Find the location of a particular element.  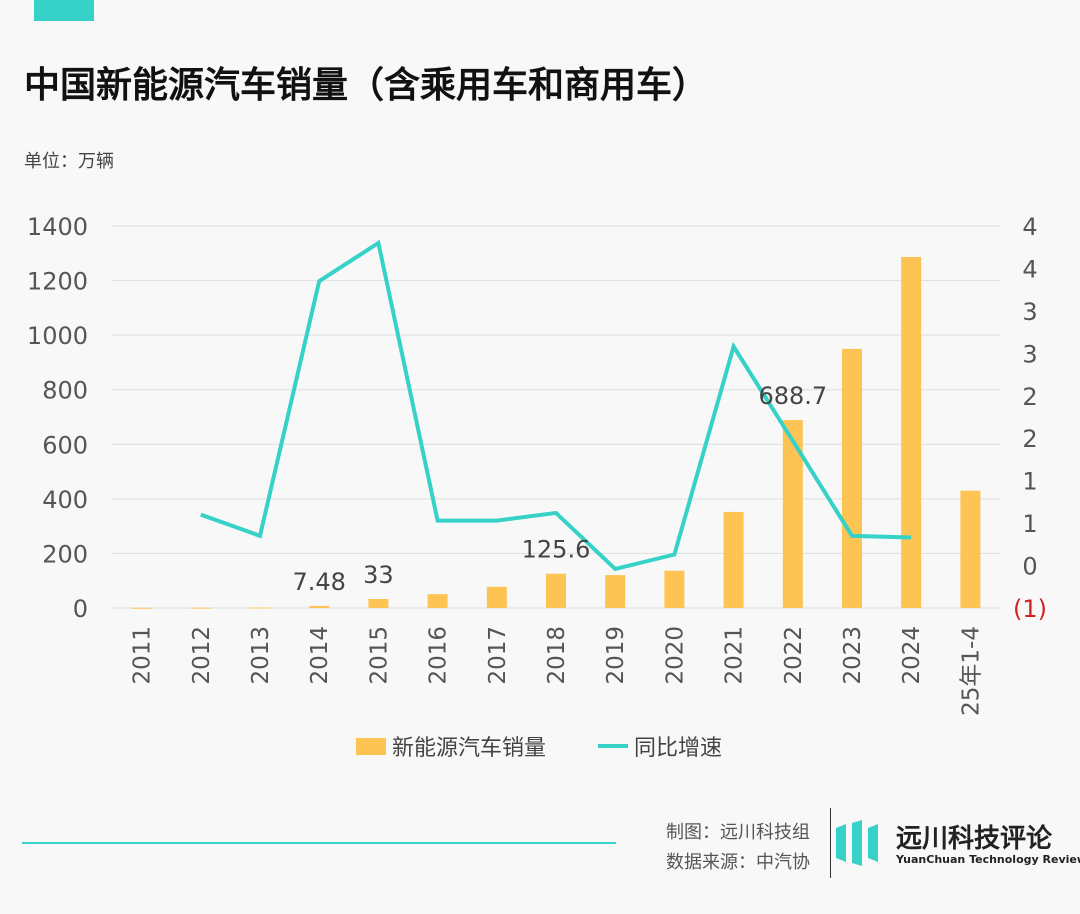

legend-swatch-bar is located at coordinates (371, 746).